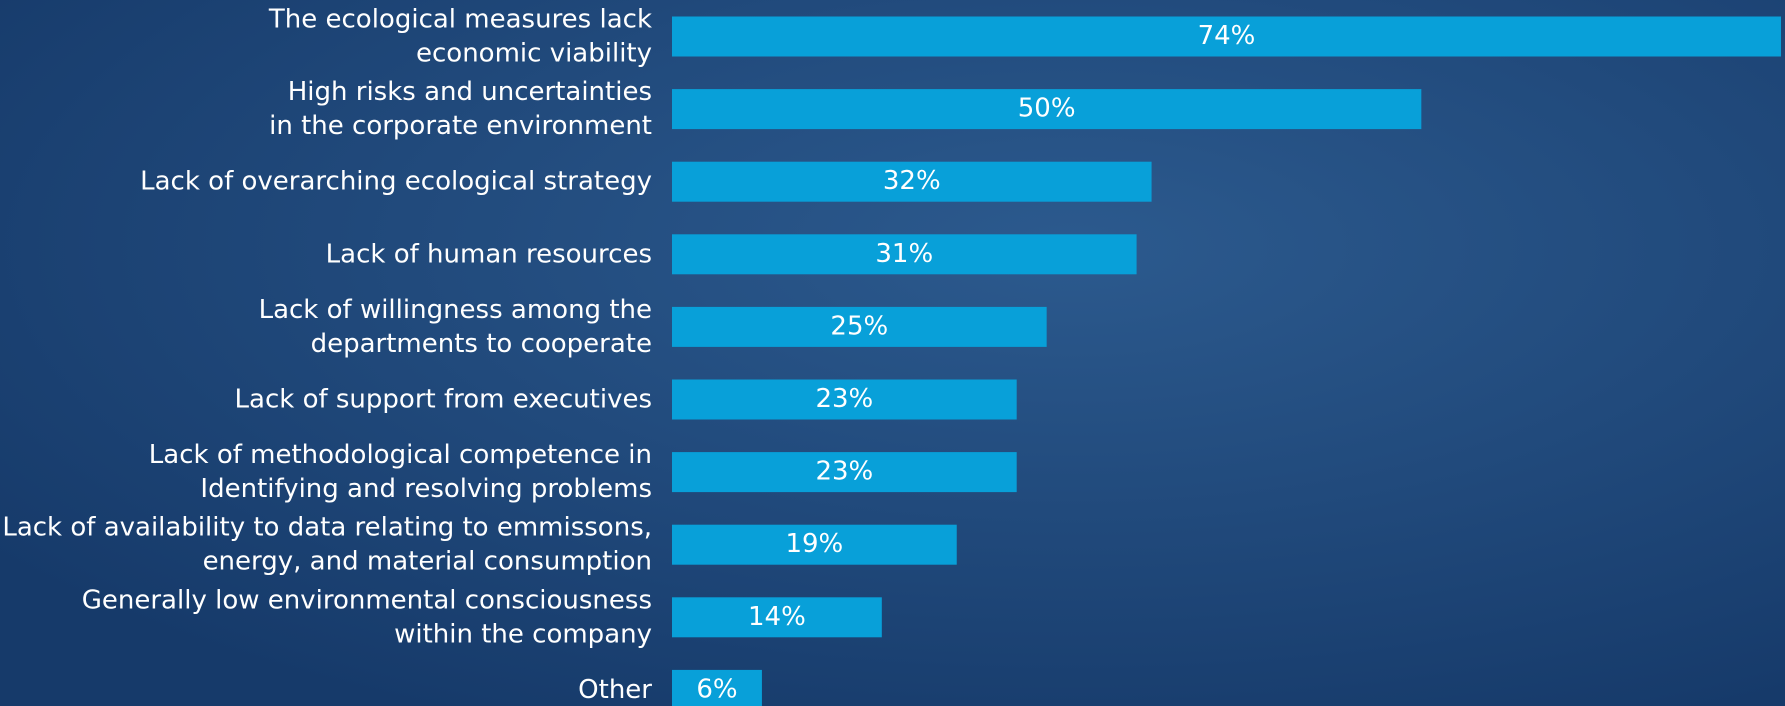  I want to click on category-label-line: High risks and uncertainties, so click(470, 92).